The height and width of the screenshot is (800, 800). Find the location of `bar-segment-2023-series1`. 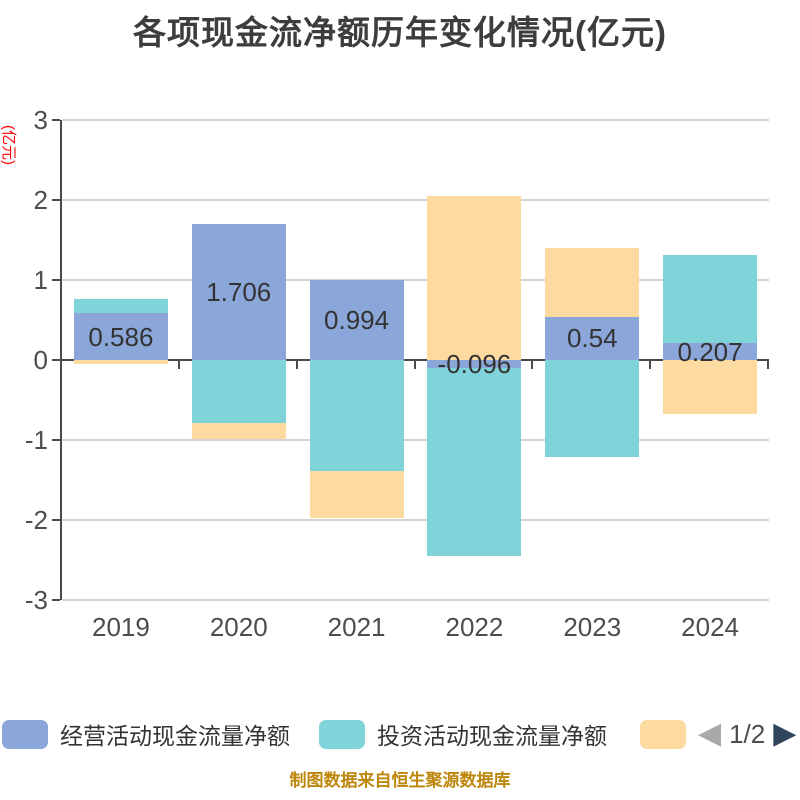

bar-segment-2023-series1 is located at coordinates (592, 408).